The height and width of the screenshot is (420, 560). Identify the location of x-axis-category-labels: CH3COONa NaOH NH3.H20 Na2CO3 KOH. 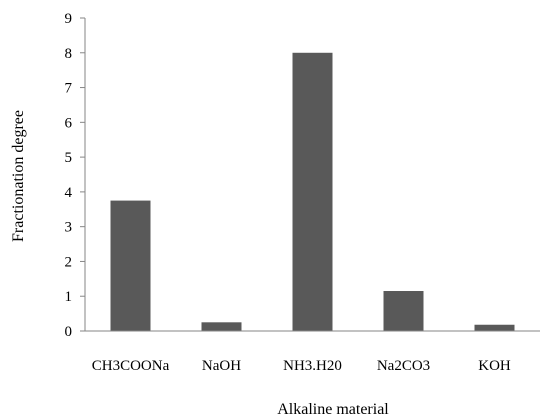
(301, 366).